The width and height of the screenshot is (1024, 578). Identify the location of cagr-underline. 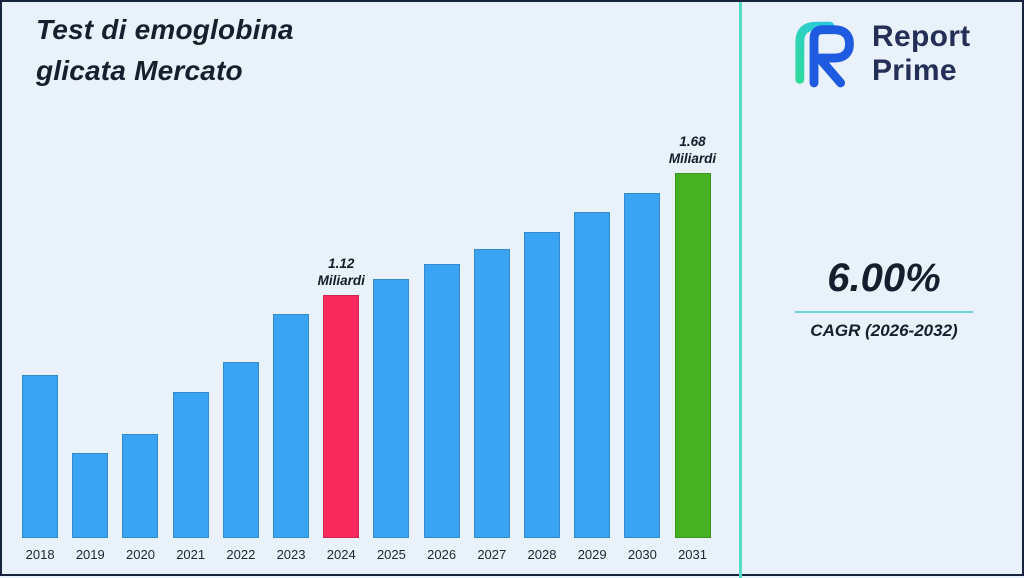
(884, 312).